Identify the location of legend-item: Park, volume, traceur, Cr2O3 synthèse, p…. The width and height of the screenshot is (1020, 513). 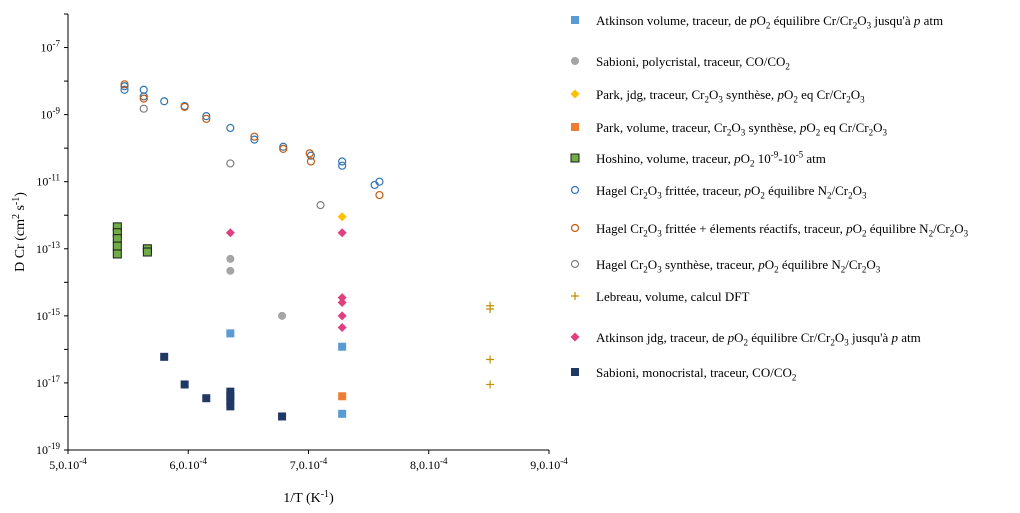
(793, 128).